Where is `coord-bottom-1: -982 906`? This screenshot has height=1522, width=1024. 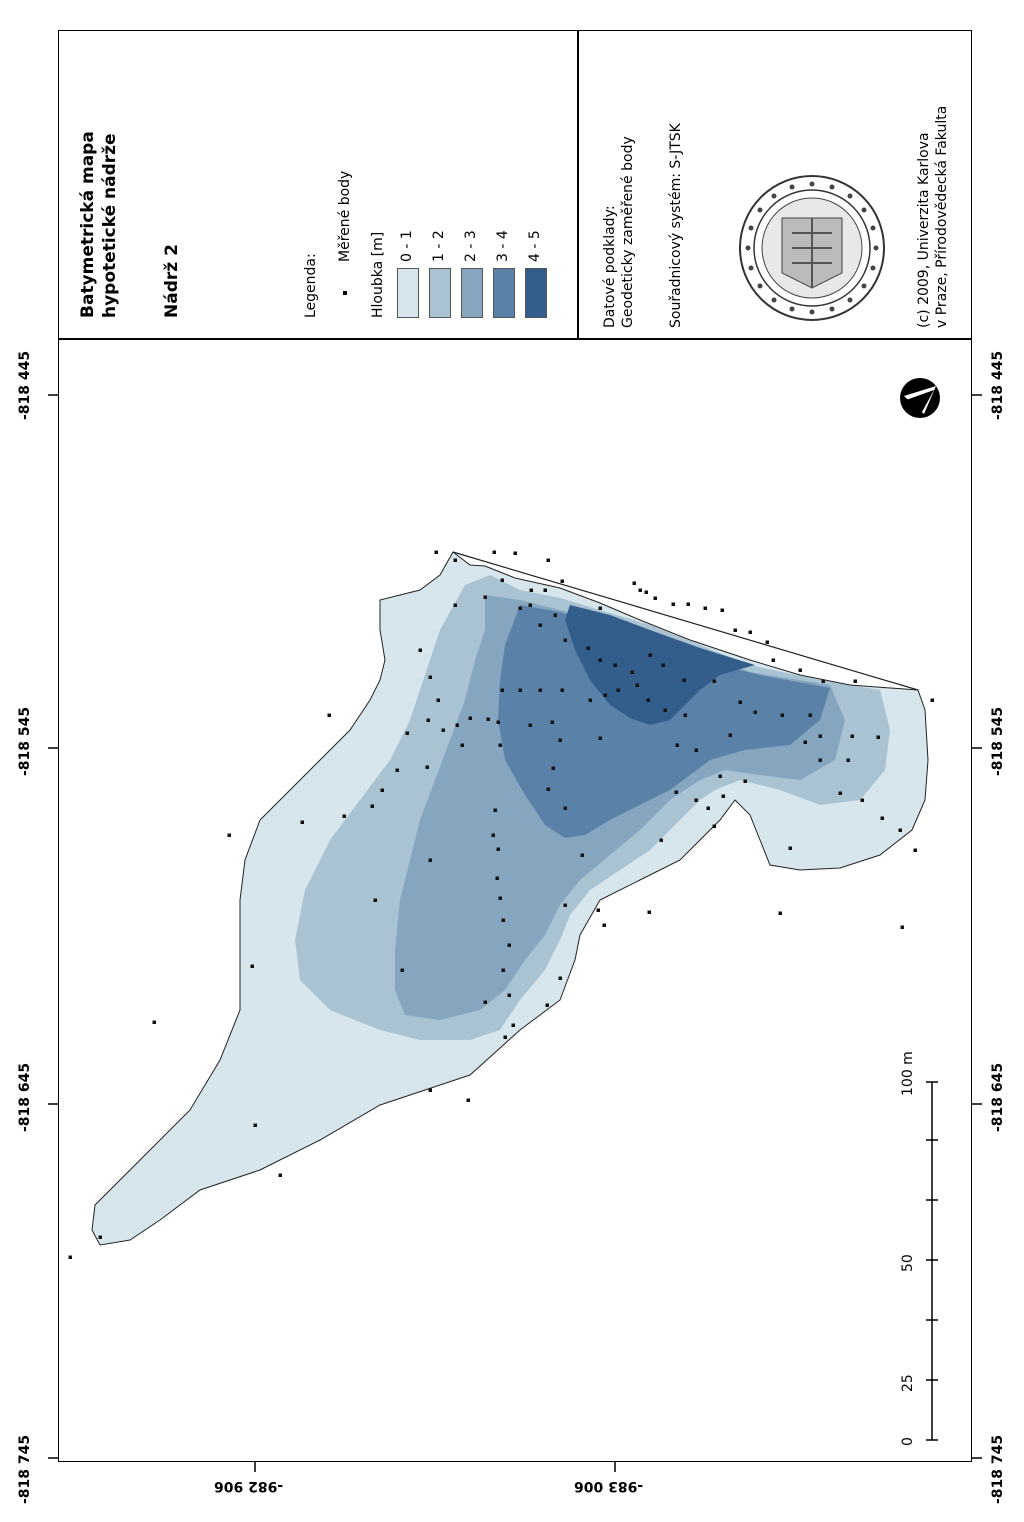
coord-bottom-1: -982 906 is located at coordinates (249, 1486).